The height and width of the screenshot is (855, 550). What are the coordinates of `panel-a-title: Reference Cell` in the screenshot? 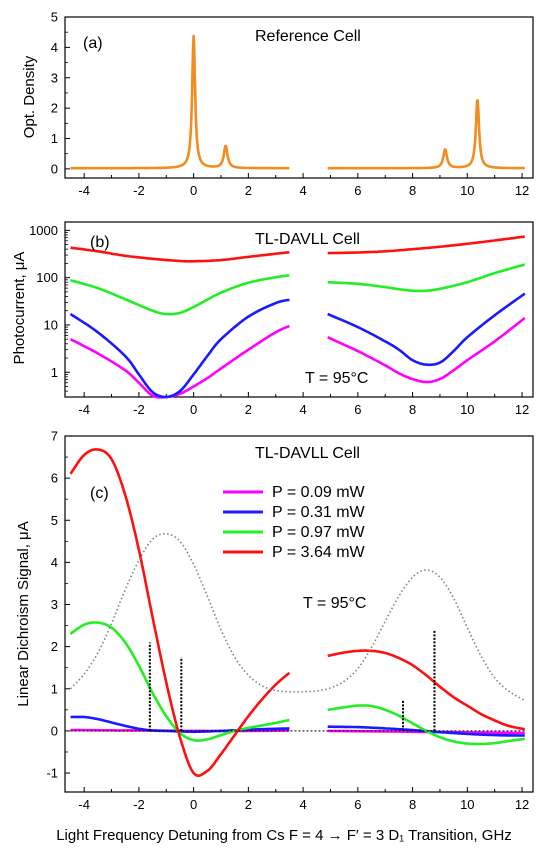 It's located at (308, 36).